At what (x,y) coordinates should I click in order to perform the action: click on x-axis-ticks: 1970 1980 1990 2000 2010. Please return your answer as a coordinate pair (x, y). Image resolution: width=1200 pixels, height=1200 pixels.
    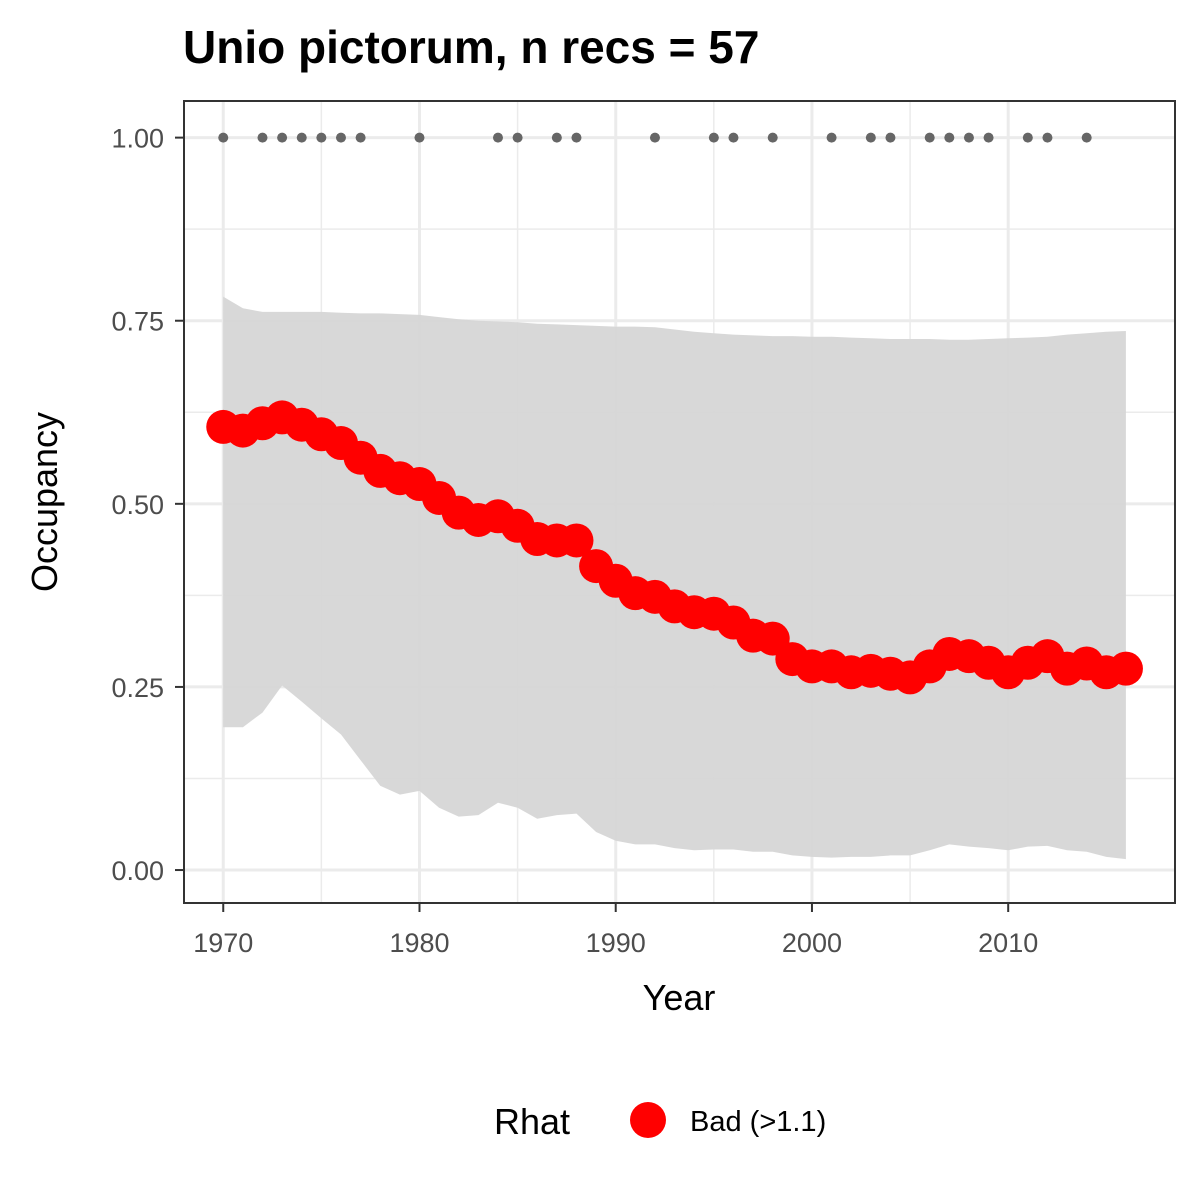
    Looking at the image, I should click on (615, 930).